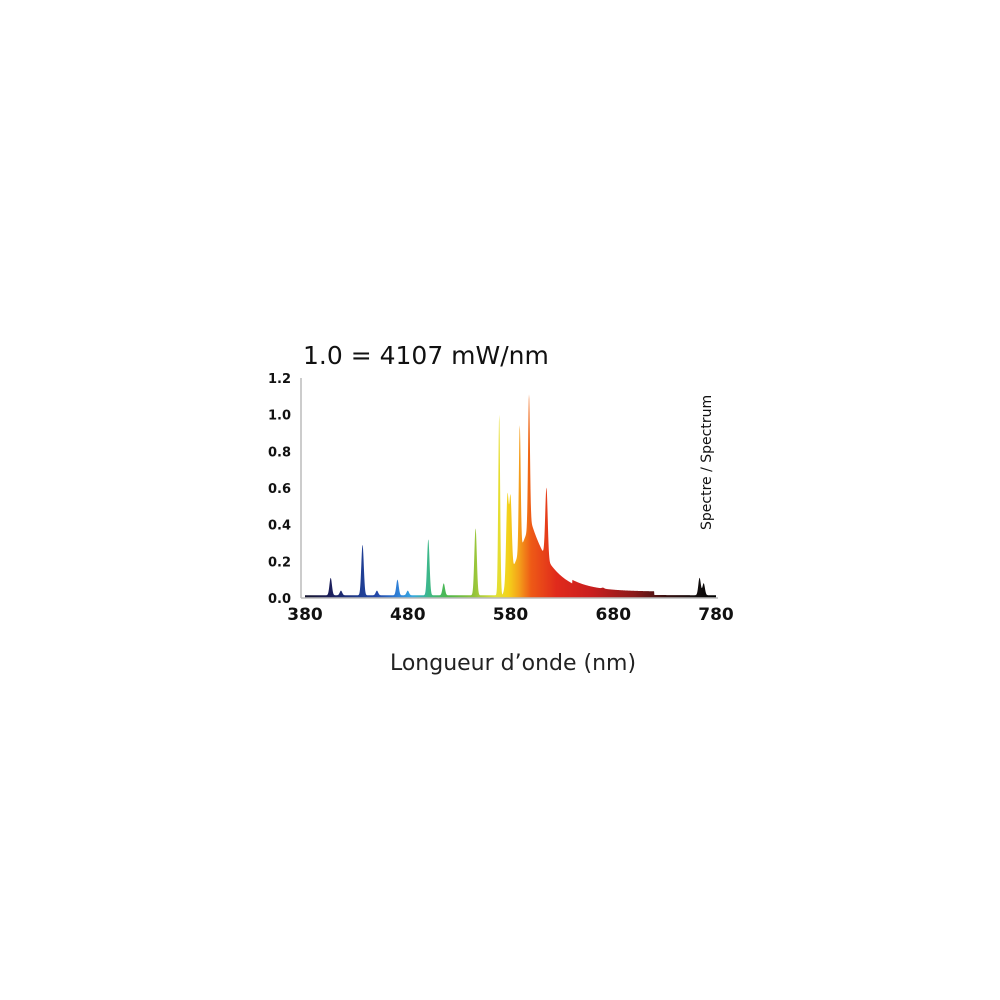 This screenshot has width=1000, height=1000. Describe the element at coordinates (279, 562) in the screenshot. I see `y-tick-label: 0.2` at that location.